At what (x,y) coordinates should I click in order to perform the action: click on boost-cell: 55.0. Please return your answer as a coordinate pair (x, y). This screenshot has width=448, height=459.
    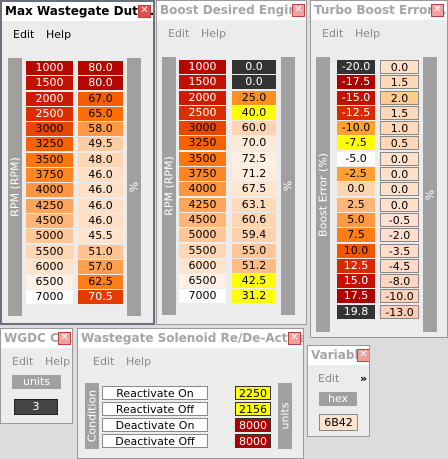
    Looking at the image, I should click on (254, 250).